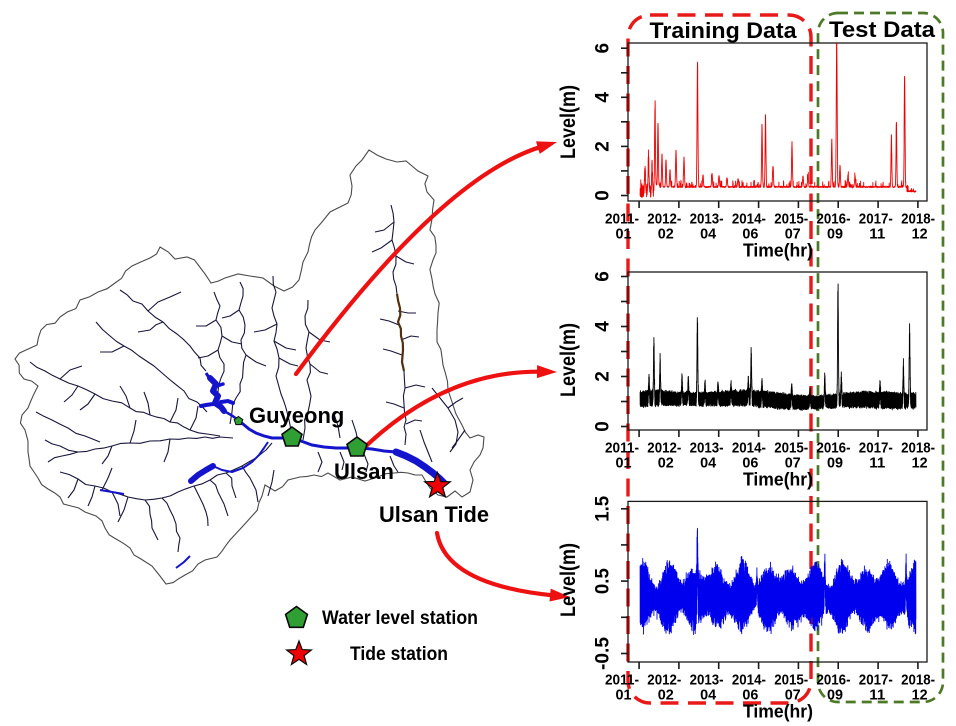 The width and height of the screenshot is (956, 726). What do you see at coordinates (882, 29) in the screenshot?
I see `svg-text: Test Data` at bounding box center [882, 29].